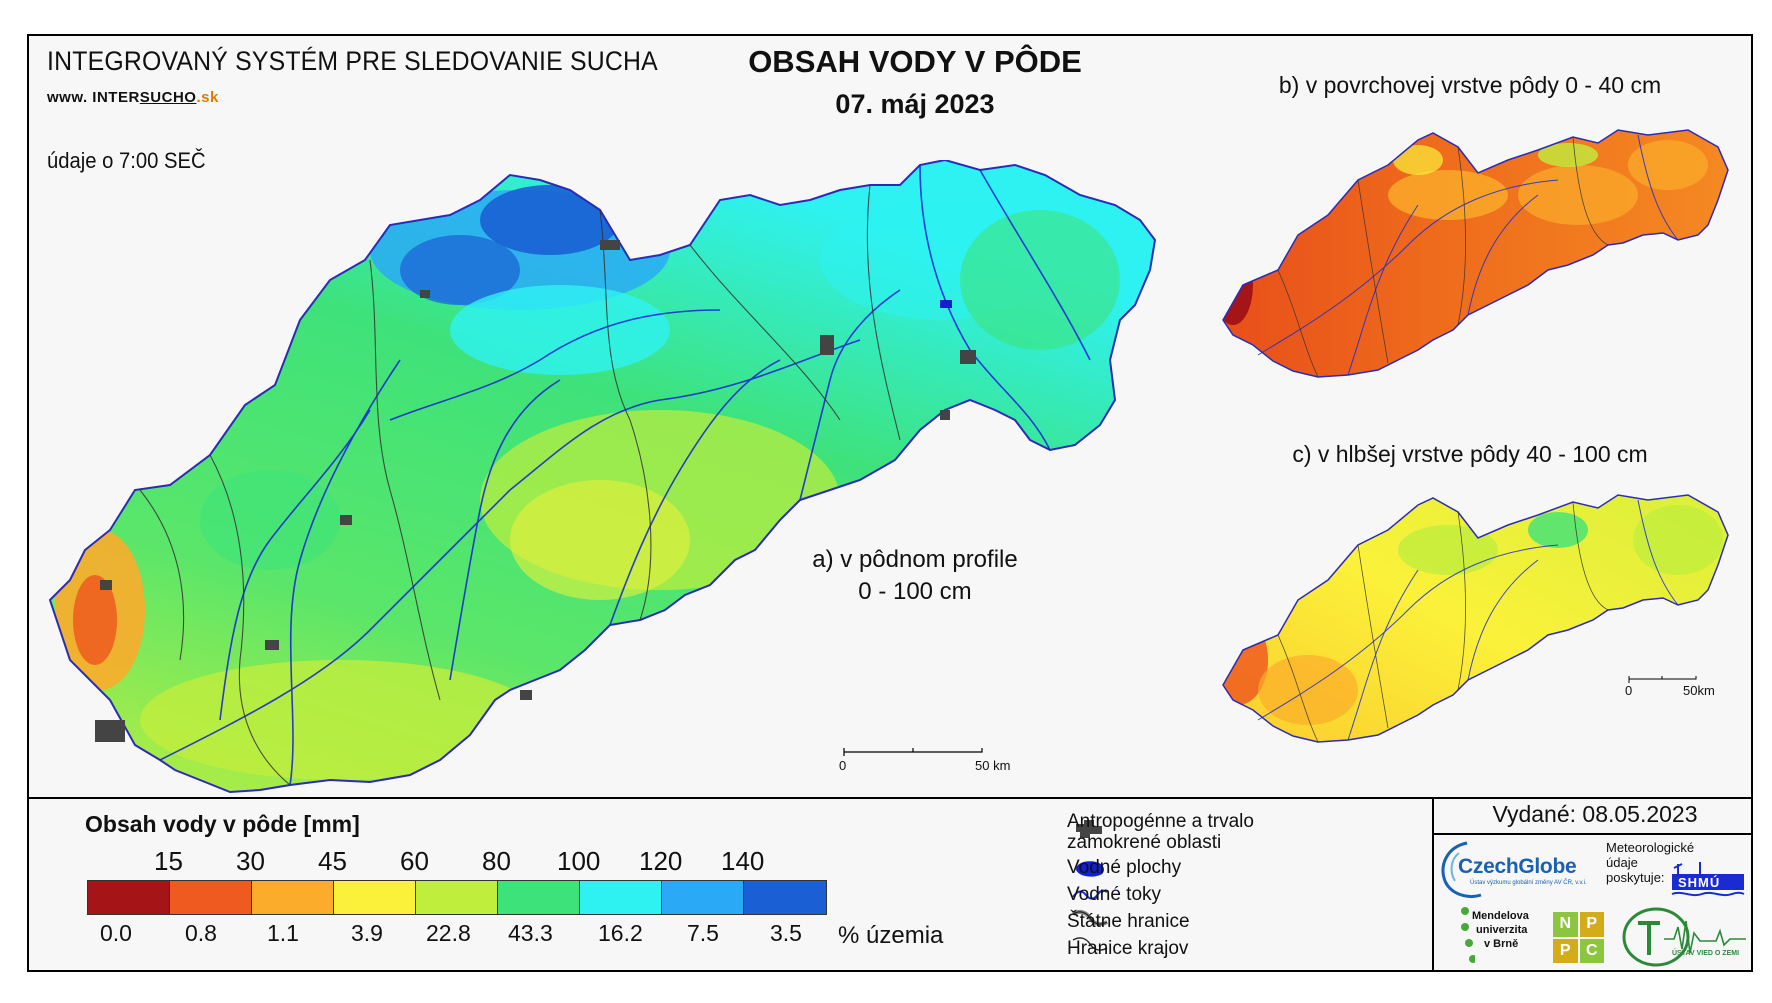 This screenshot has height=1003, width=1772. What do you see at coordinates (1160, 821) in the screenshot?
I see `key-urban-line1: Antropogénne a trvalo` at bounding box center [1160, 821].